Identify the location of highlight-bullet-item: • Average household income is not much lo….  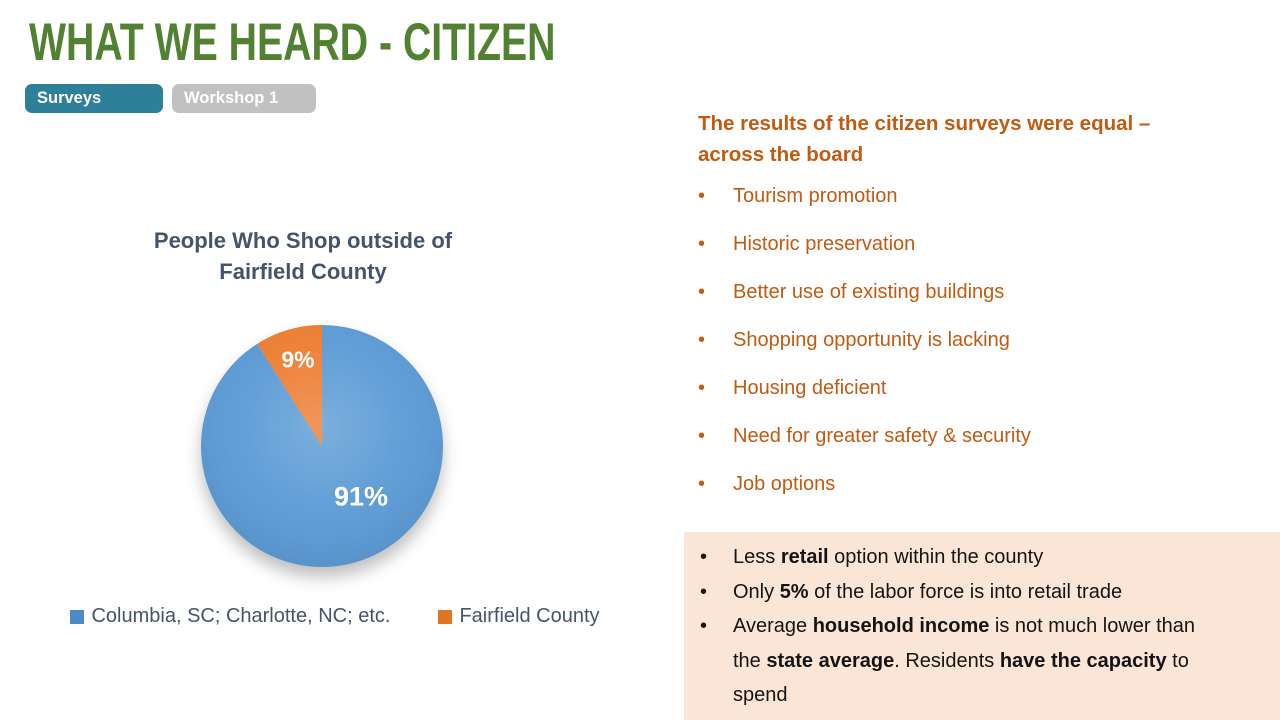
(952, 661).